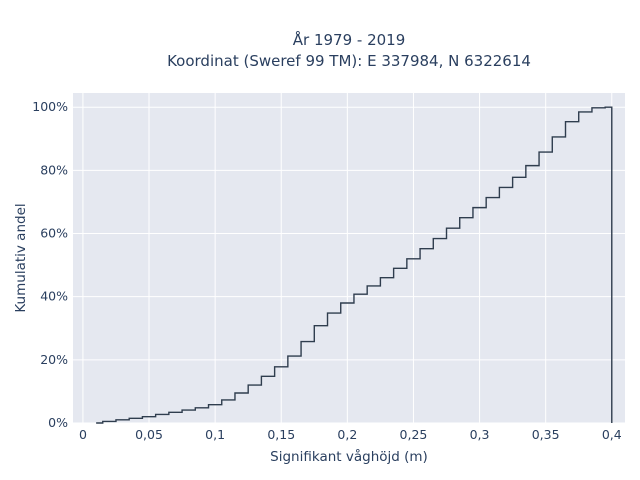 Image resolution: width=640 pixels, height=480 pixels. I want to click on y-tick-label: 100%, so click(50, 106).